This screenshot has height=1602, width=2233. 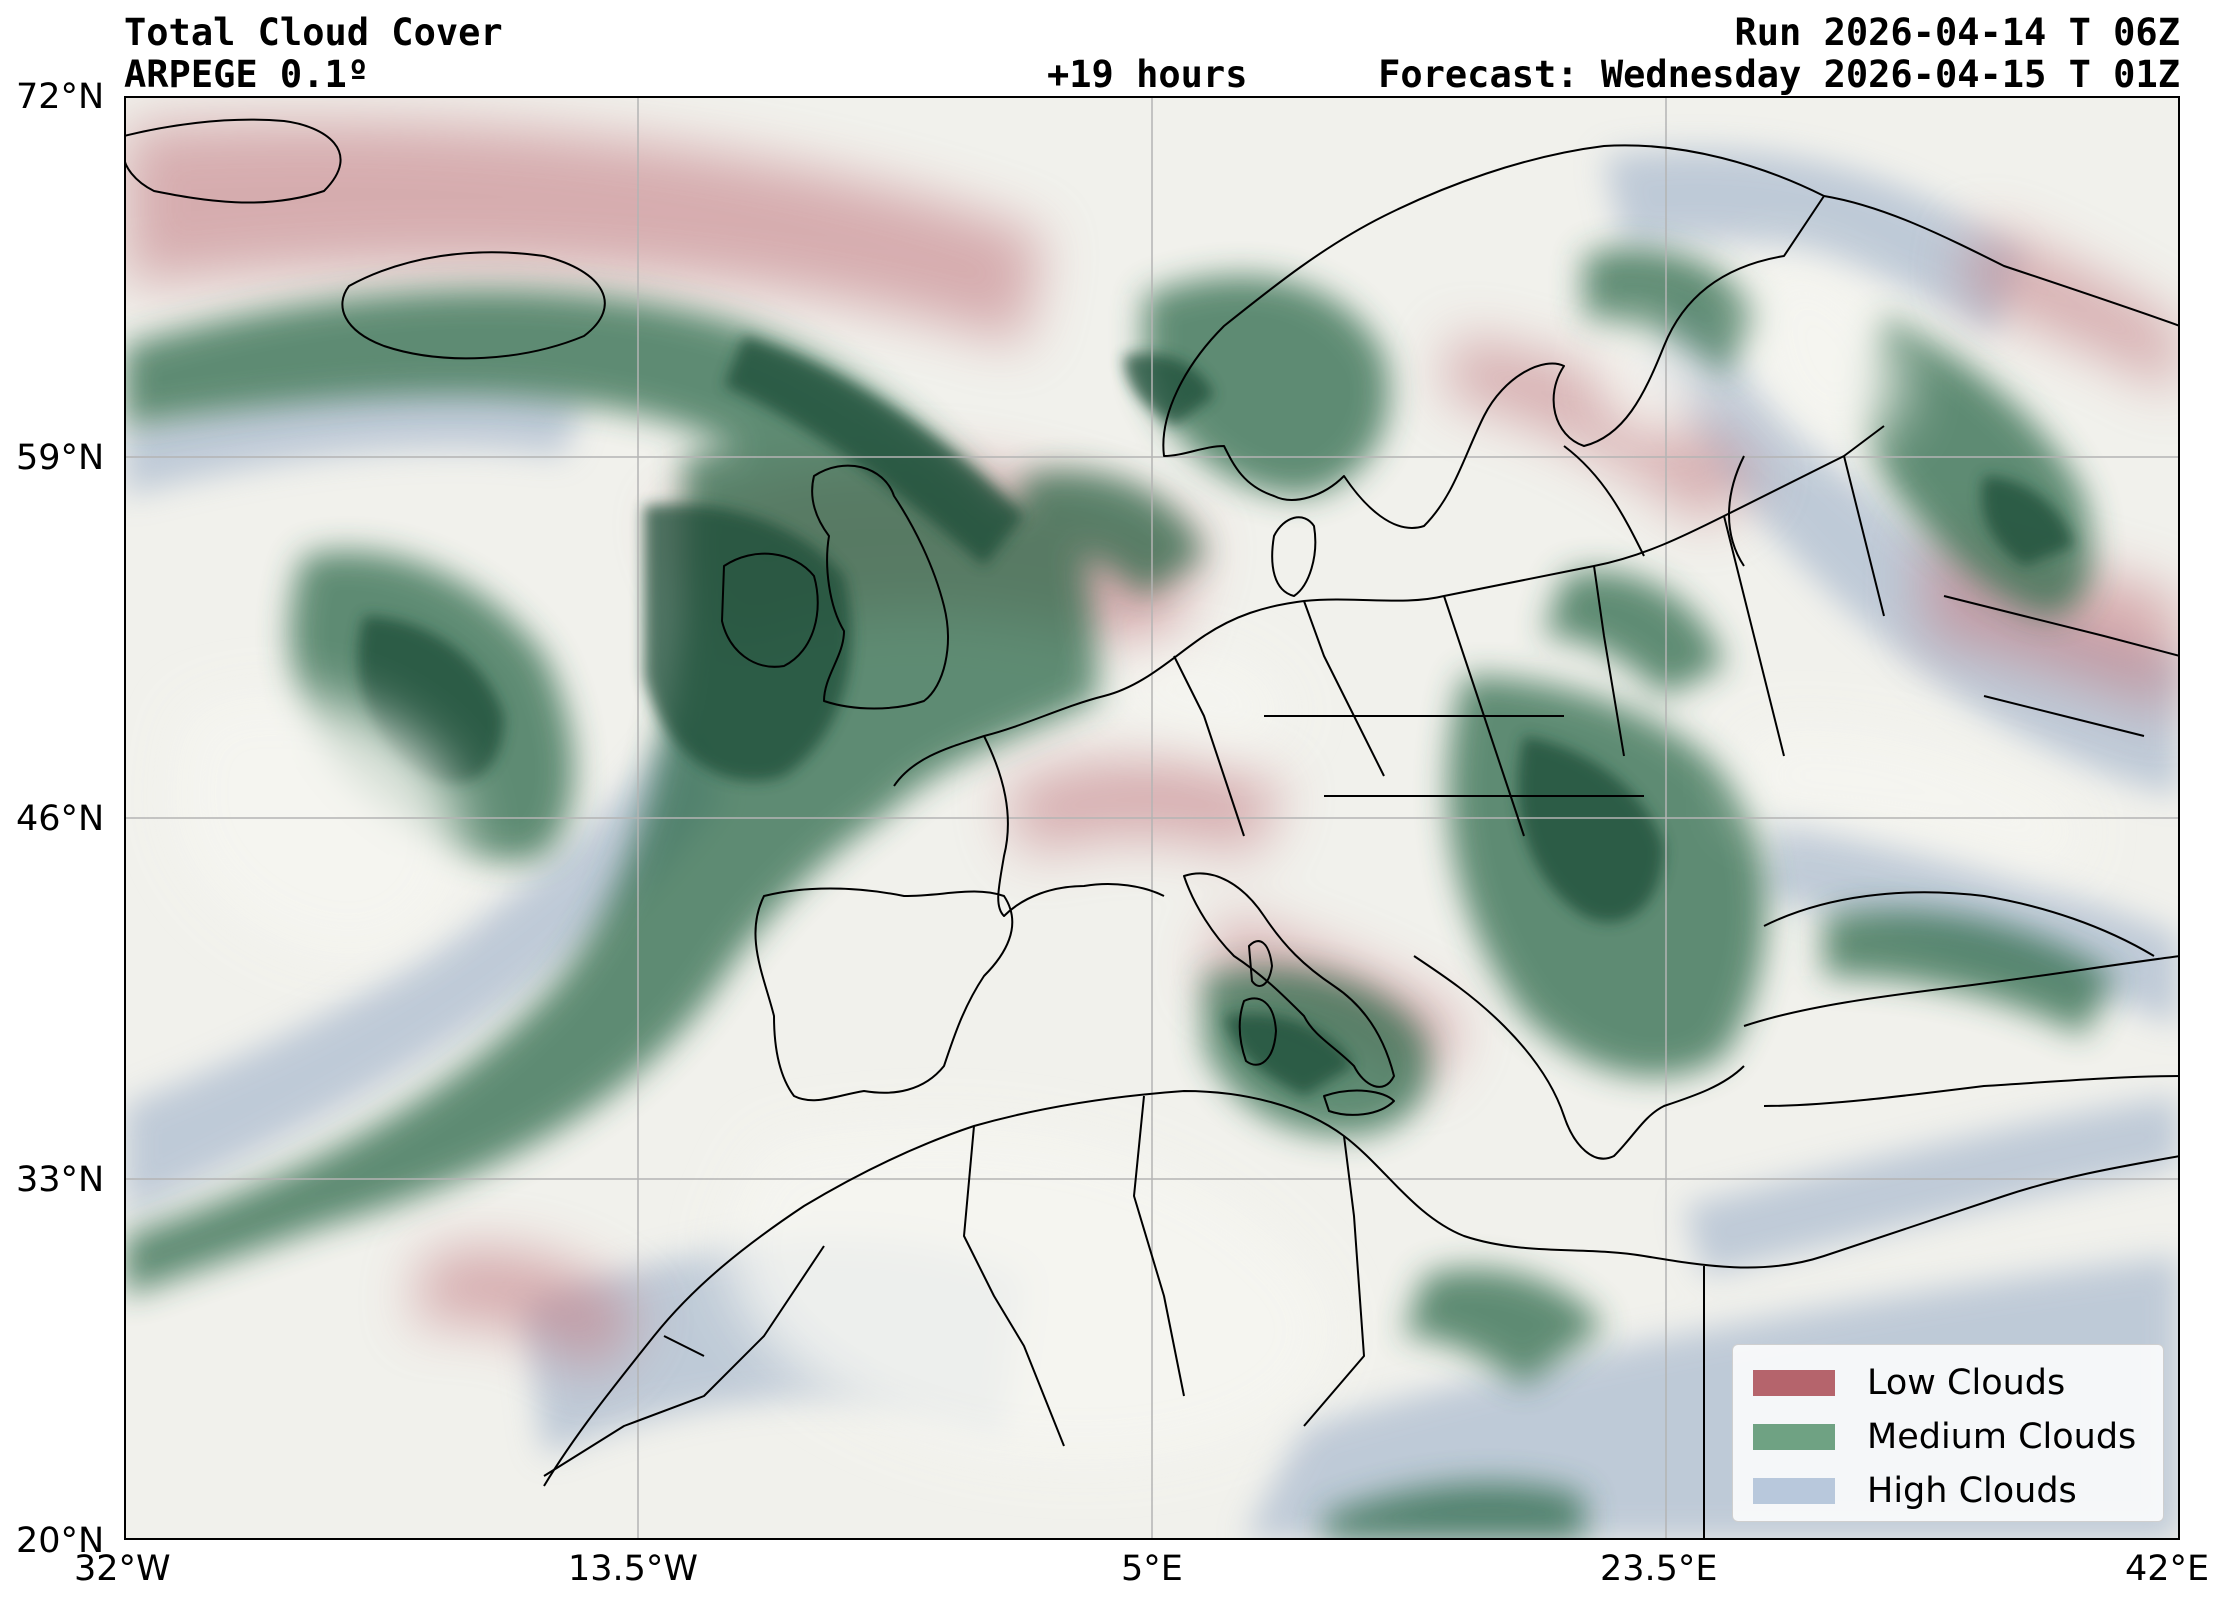 What do you see at coordinates (122, 1569) in the screenshot?
I see `lon-tick-label: 32°W` at bounding box center [122, 1569].